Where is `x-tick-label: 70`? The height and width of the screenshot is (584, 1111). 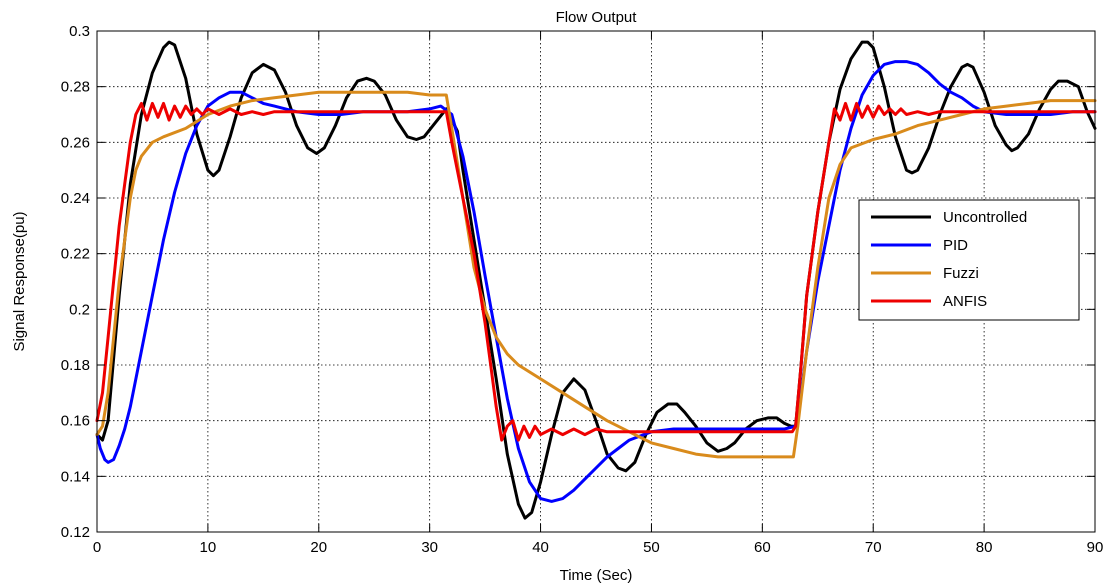
x-tick-label: 70 is located at coordinates (873, 547).